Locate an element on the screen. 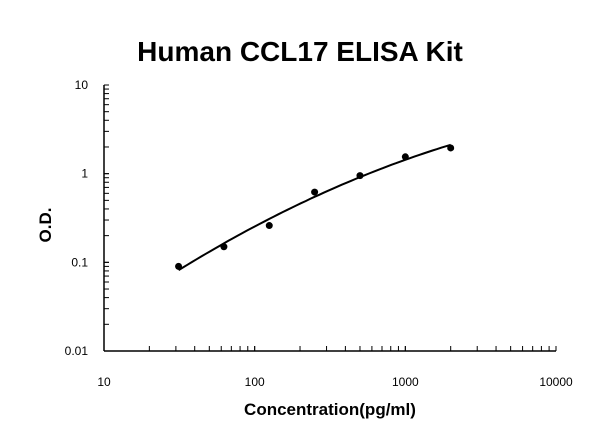  y-tick-label: 1 is located at coordinates (84, 174).